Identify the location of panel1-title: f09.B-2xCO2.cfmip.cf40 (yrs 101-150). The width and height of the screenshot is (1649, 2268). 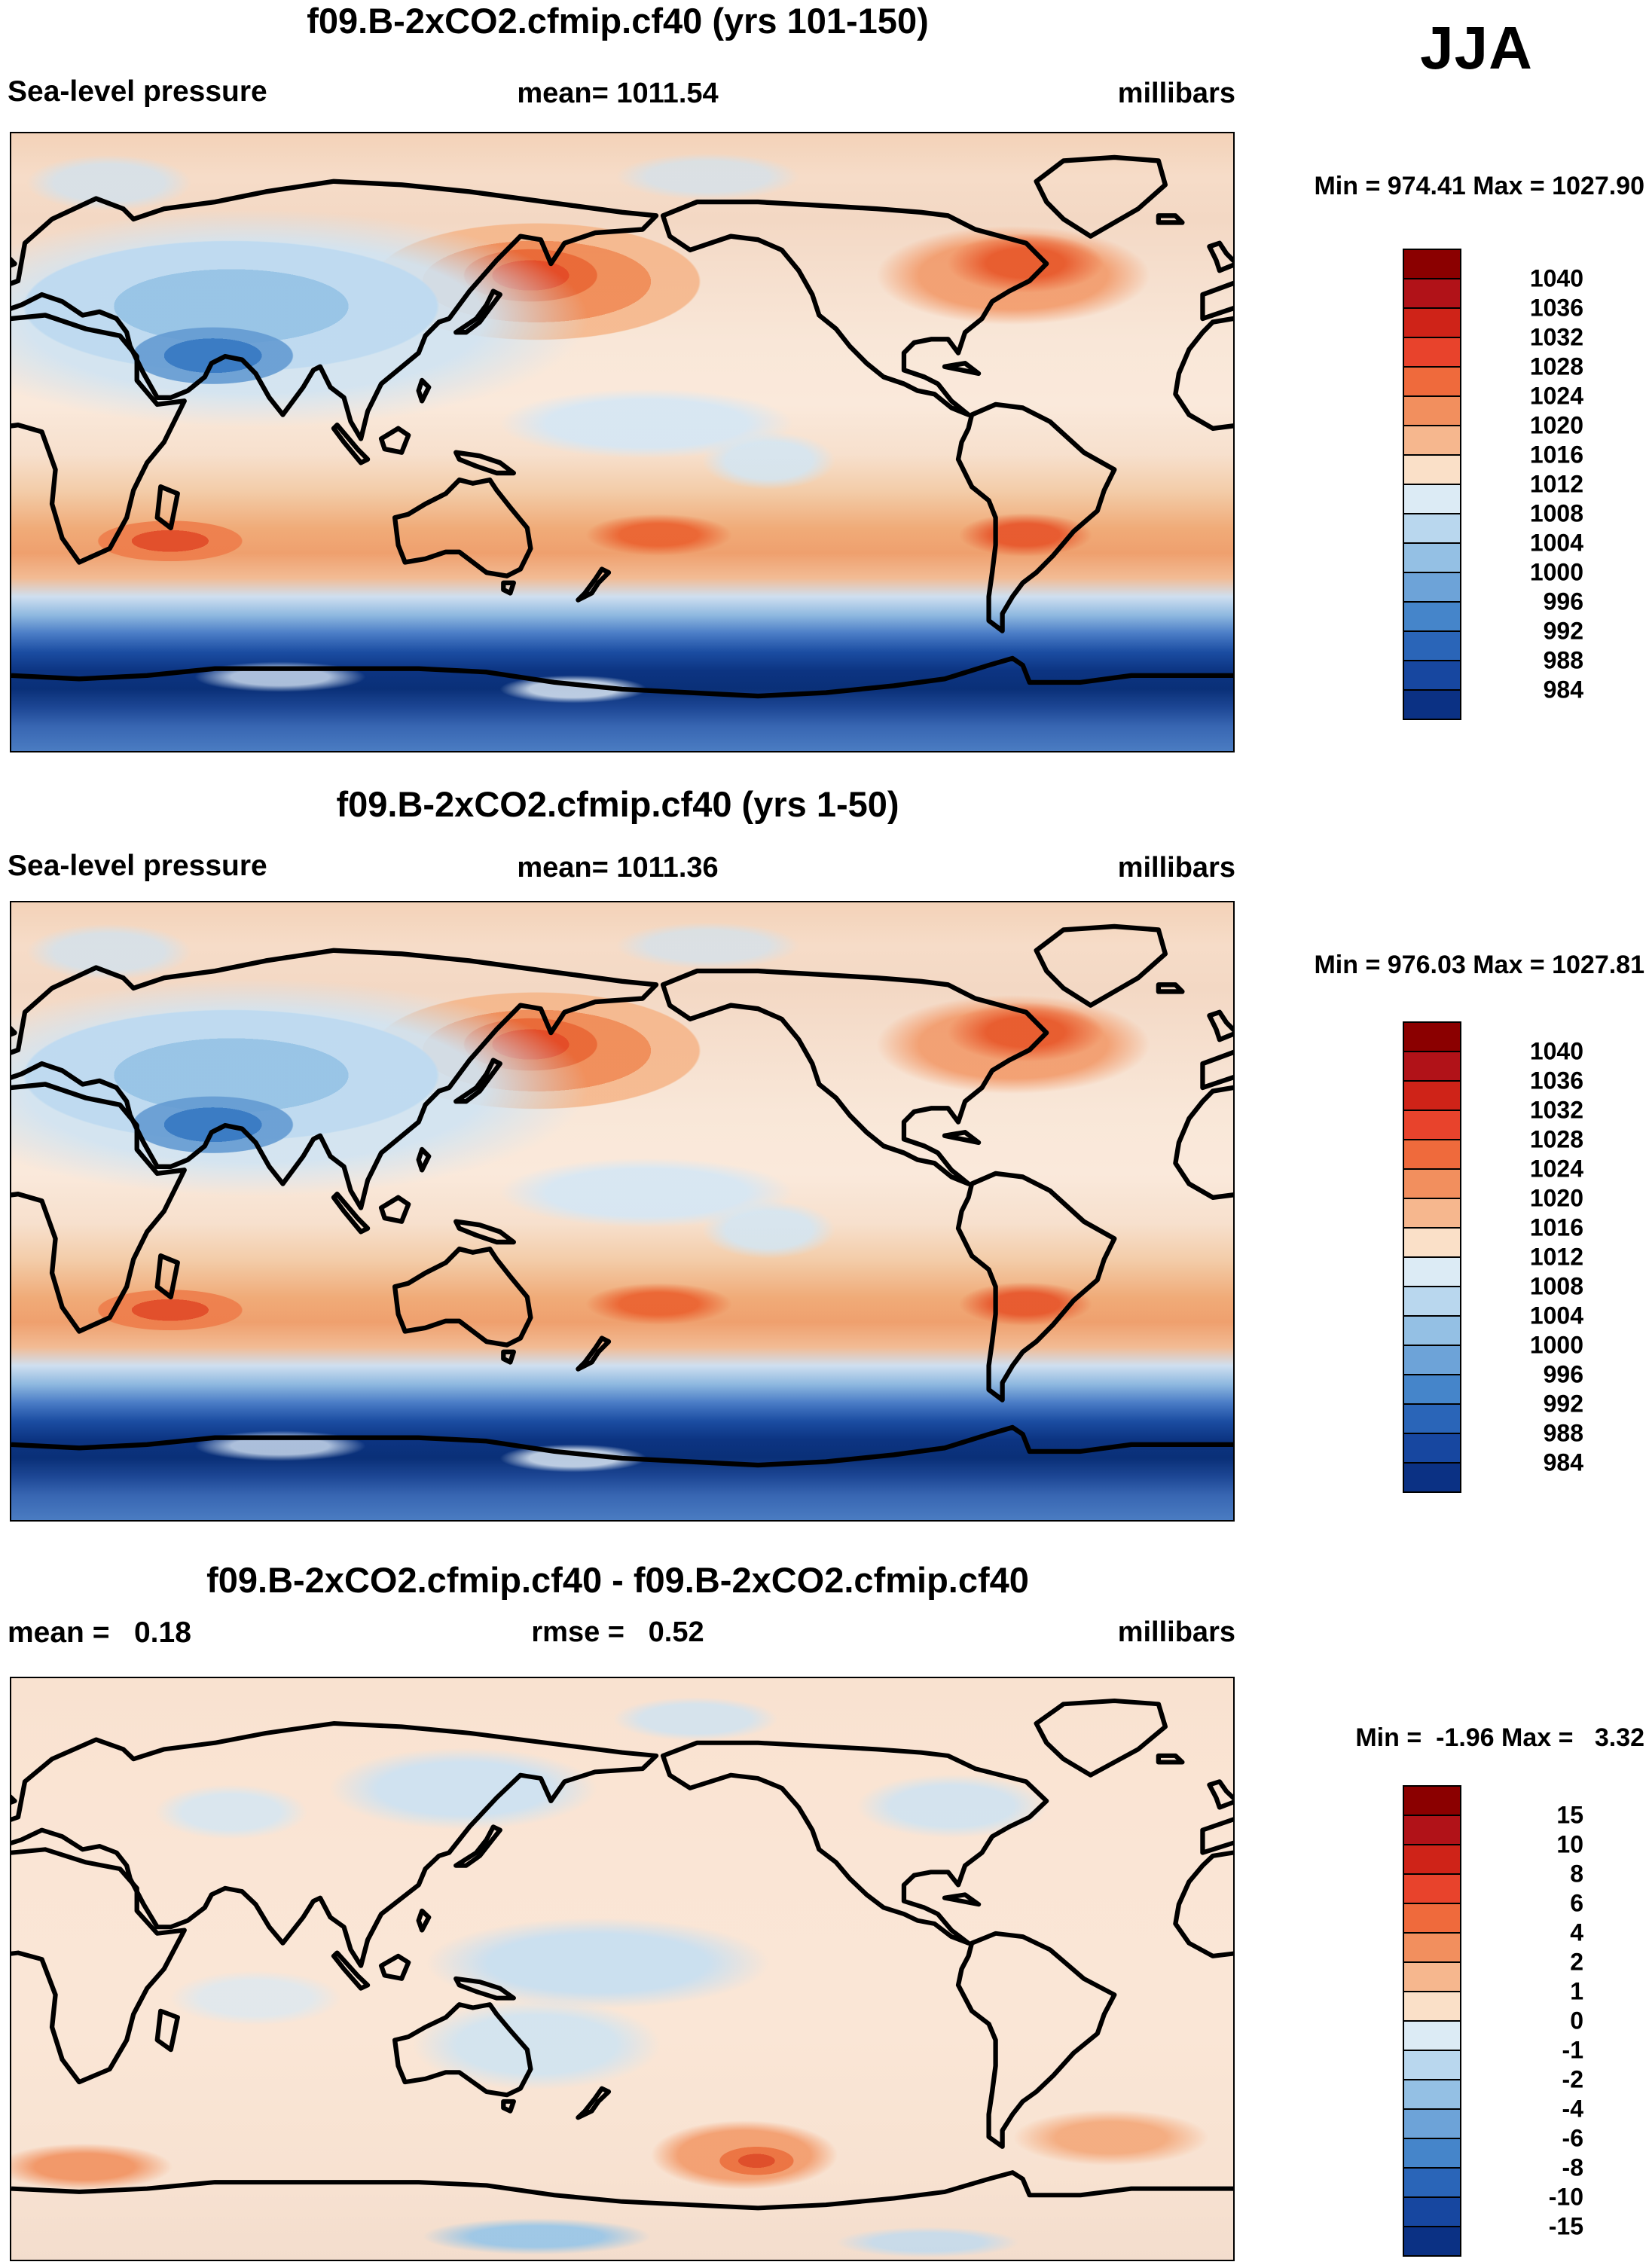
(618, 21).